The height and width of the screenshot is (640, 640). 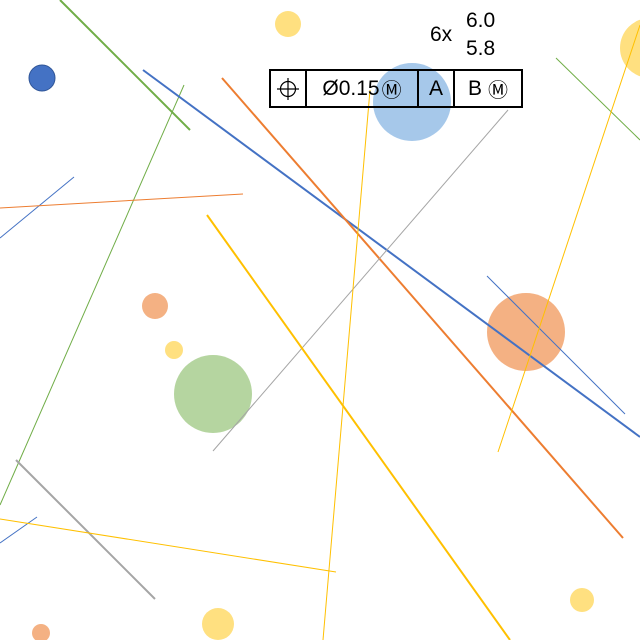 I want to click on dot-light-blue, so click(x=412, y=102).